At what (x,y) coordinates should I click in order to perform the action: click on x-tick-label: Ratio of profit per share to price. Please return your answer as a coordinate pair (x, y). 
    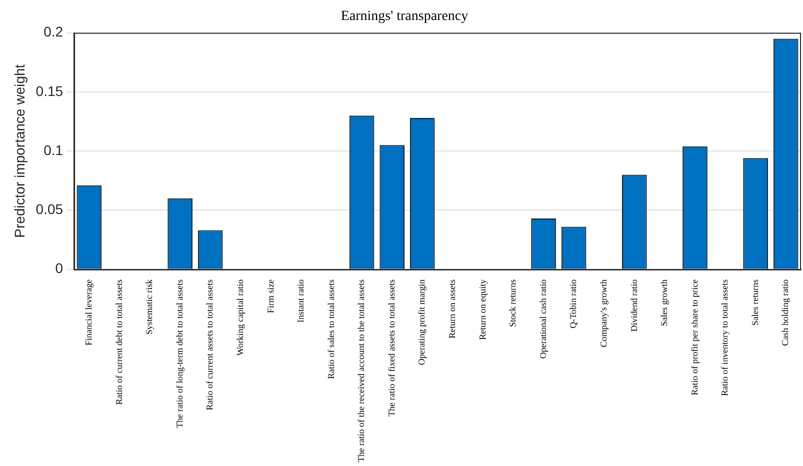
    Looking at the image, I should click on (694, 337).